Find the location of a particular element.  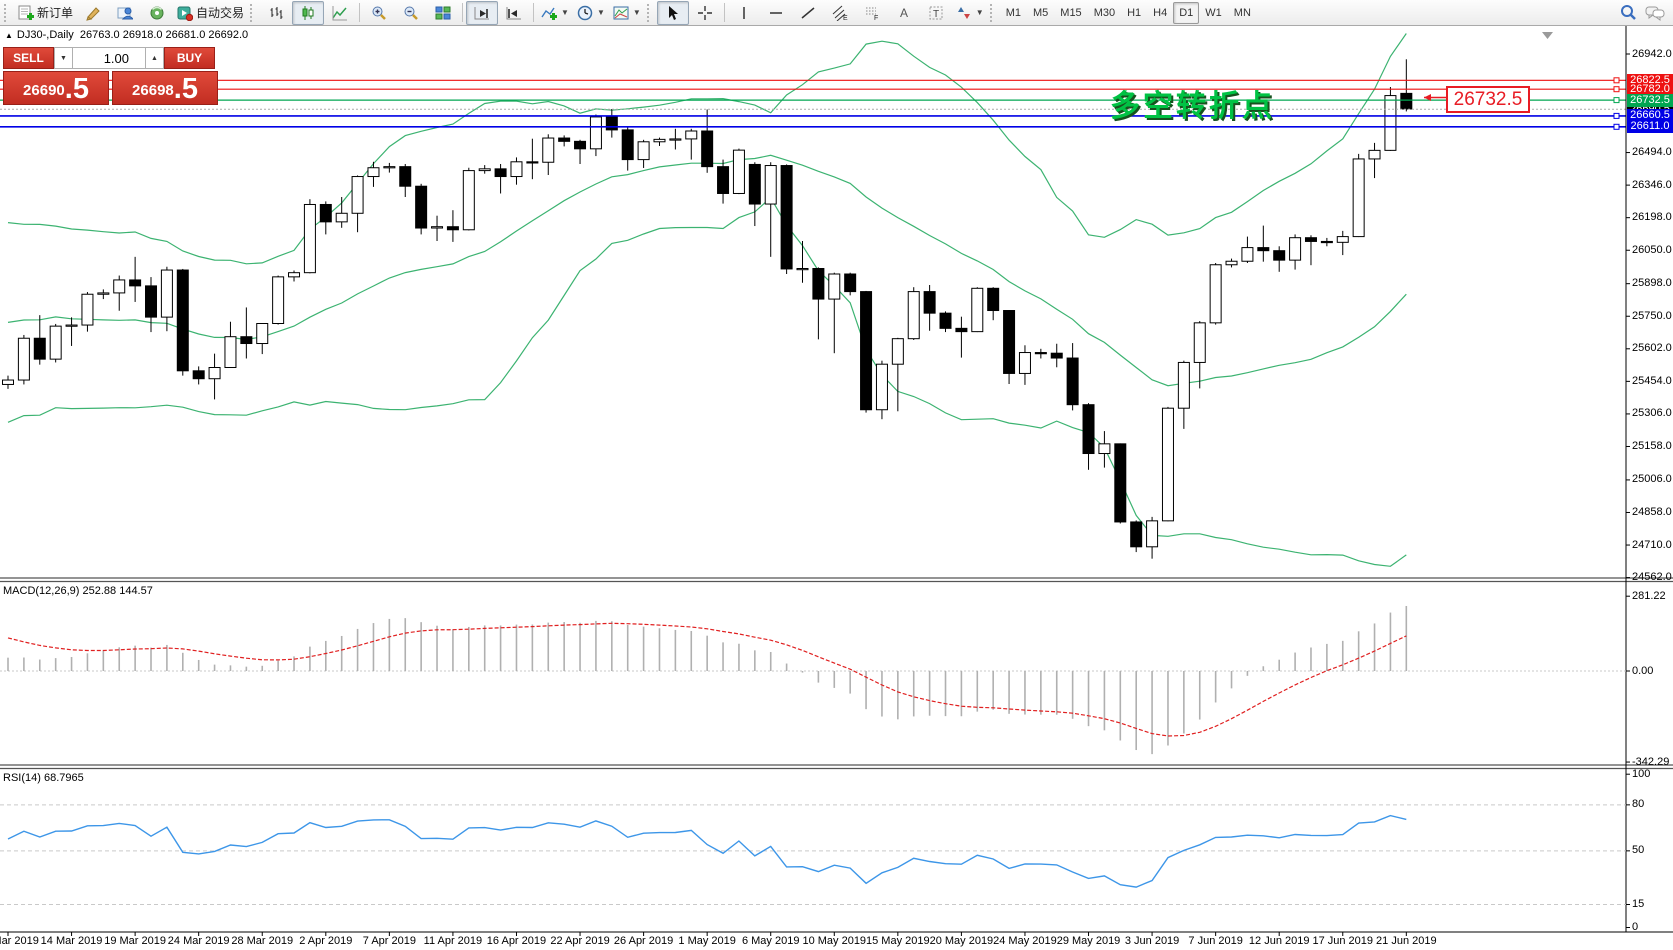

chart-shift-button is located at coordinates (514, 13).